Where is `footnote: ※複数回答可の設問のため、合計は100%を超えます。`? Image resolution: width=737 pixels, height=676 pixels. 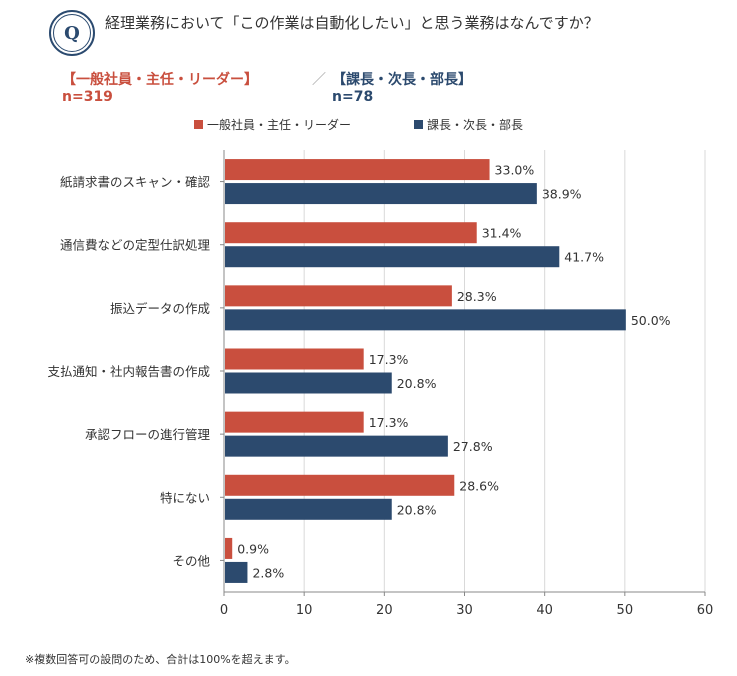
footnote: ※複数回答可の設問のため、合計は100%を超えます。 is located at coordinates (160, 659).